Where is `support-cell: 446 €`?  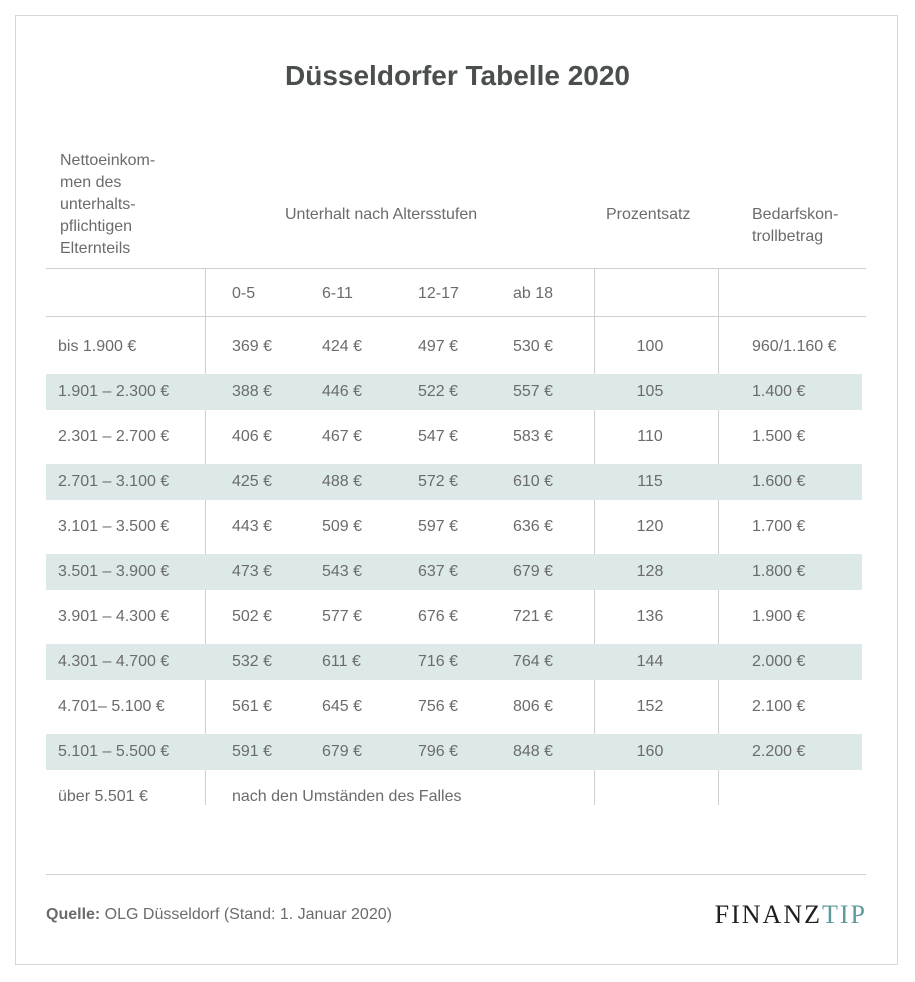
support-cell: 446 € is located at coordinates (342, 391).